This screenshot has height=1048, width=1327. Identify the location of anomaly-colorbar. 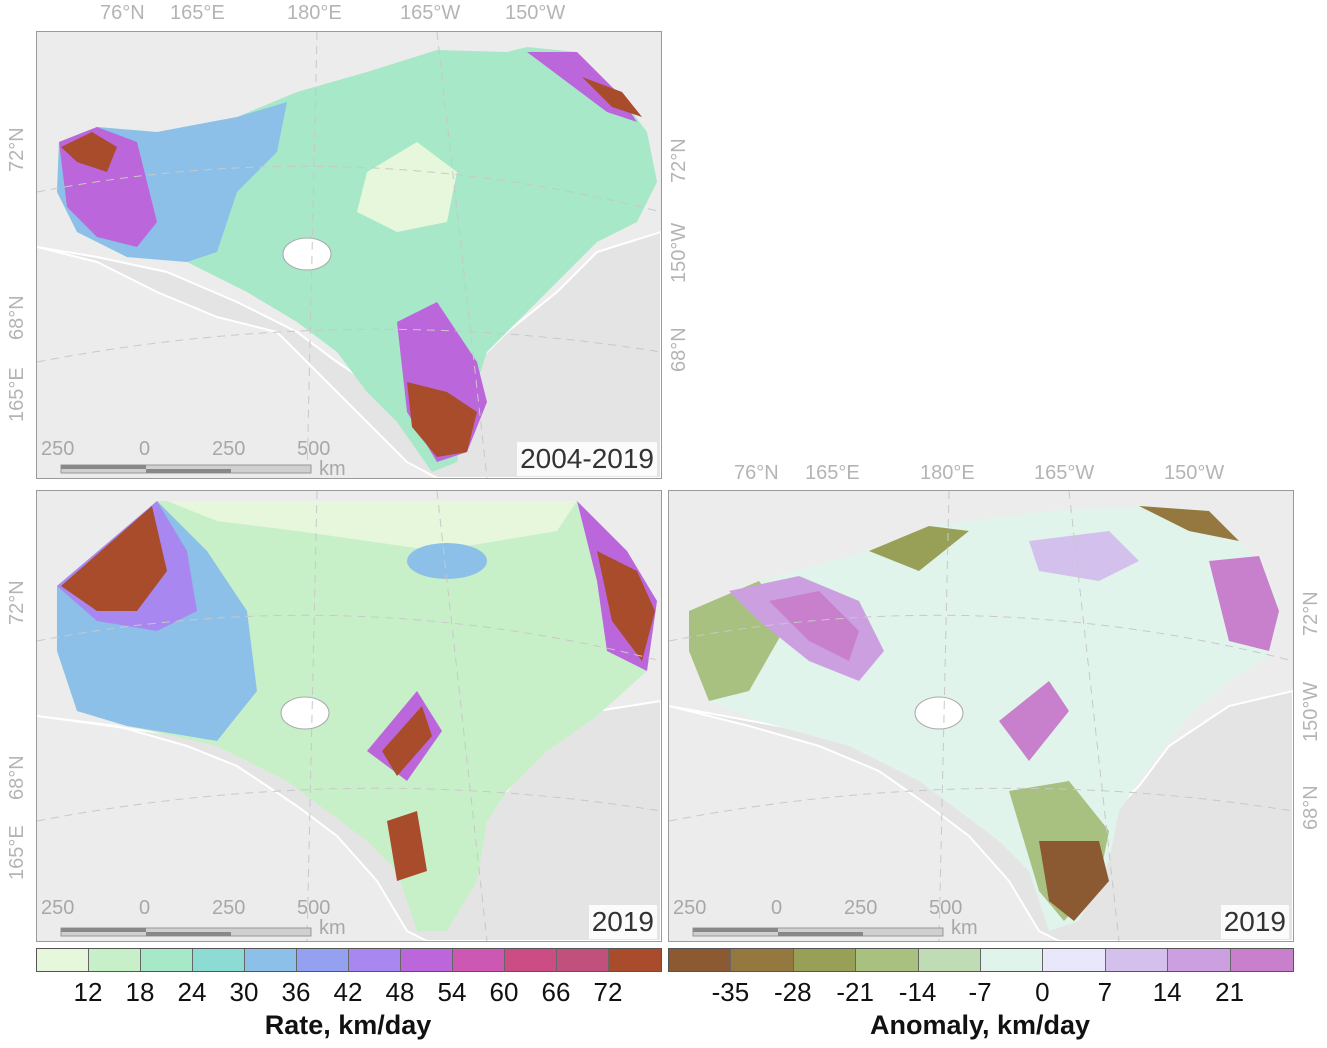
(981, 960).